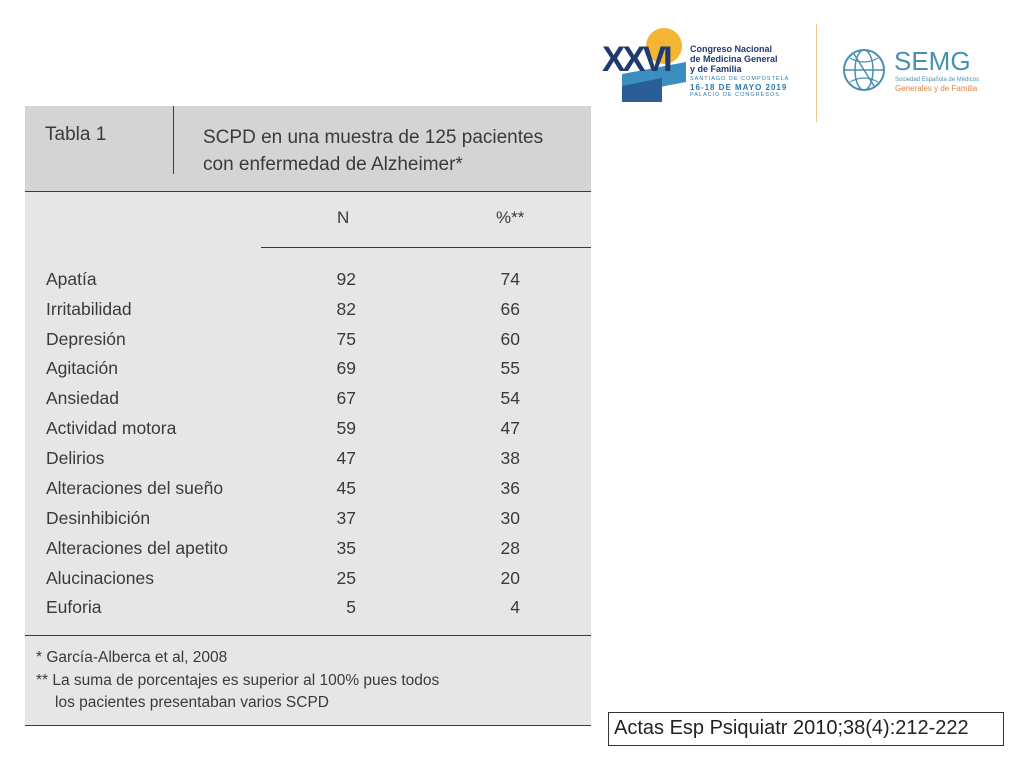  I want to click on table-row: Actividad motora 59 47, so click(308, 428).